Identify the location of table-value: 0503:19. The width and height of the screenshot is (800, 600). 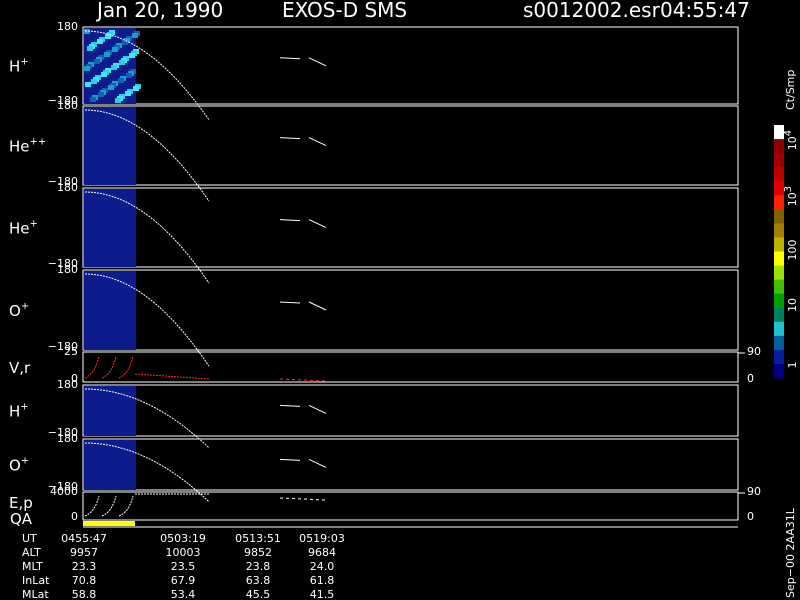
(183, 538).